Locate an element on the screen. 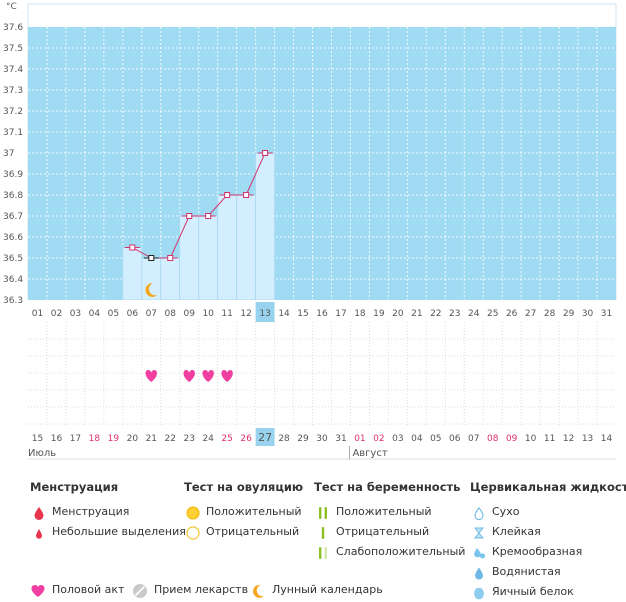  cycle-day-label: 21 is located at coordinates (416, 314).